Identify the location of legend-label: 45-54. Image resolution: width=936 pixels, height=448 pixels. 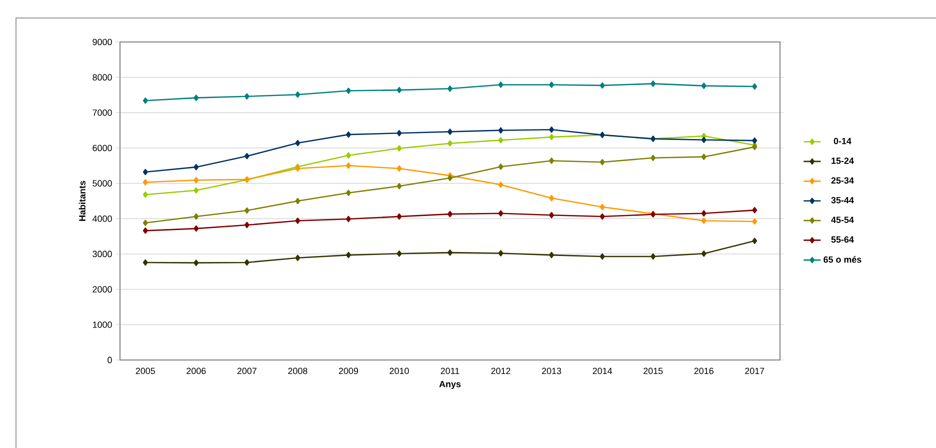
(842, 219).